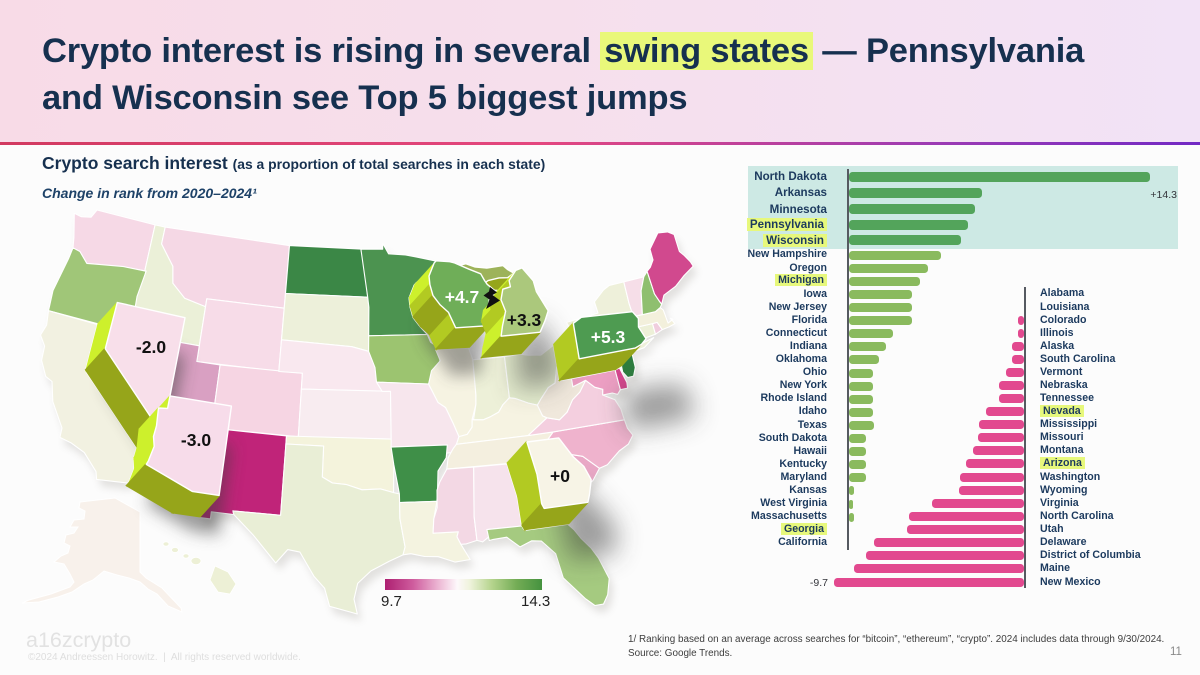 This screenshot has width=1200, height=675. I want to click on svg-text: +0, so click(560, 476).